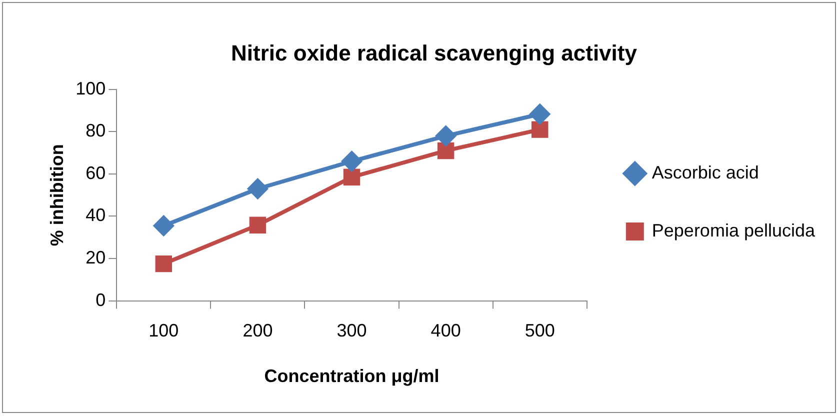 This screenshot has width=840, height=417. What do you see at coordinates (734, 230) in the screenshot?
I see `legend-label: Peperomia pellucida` at bounding box center [734, 230].